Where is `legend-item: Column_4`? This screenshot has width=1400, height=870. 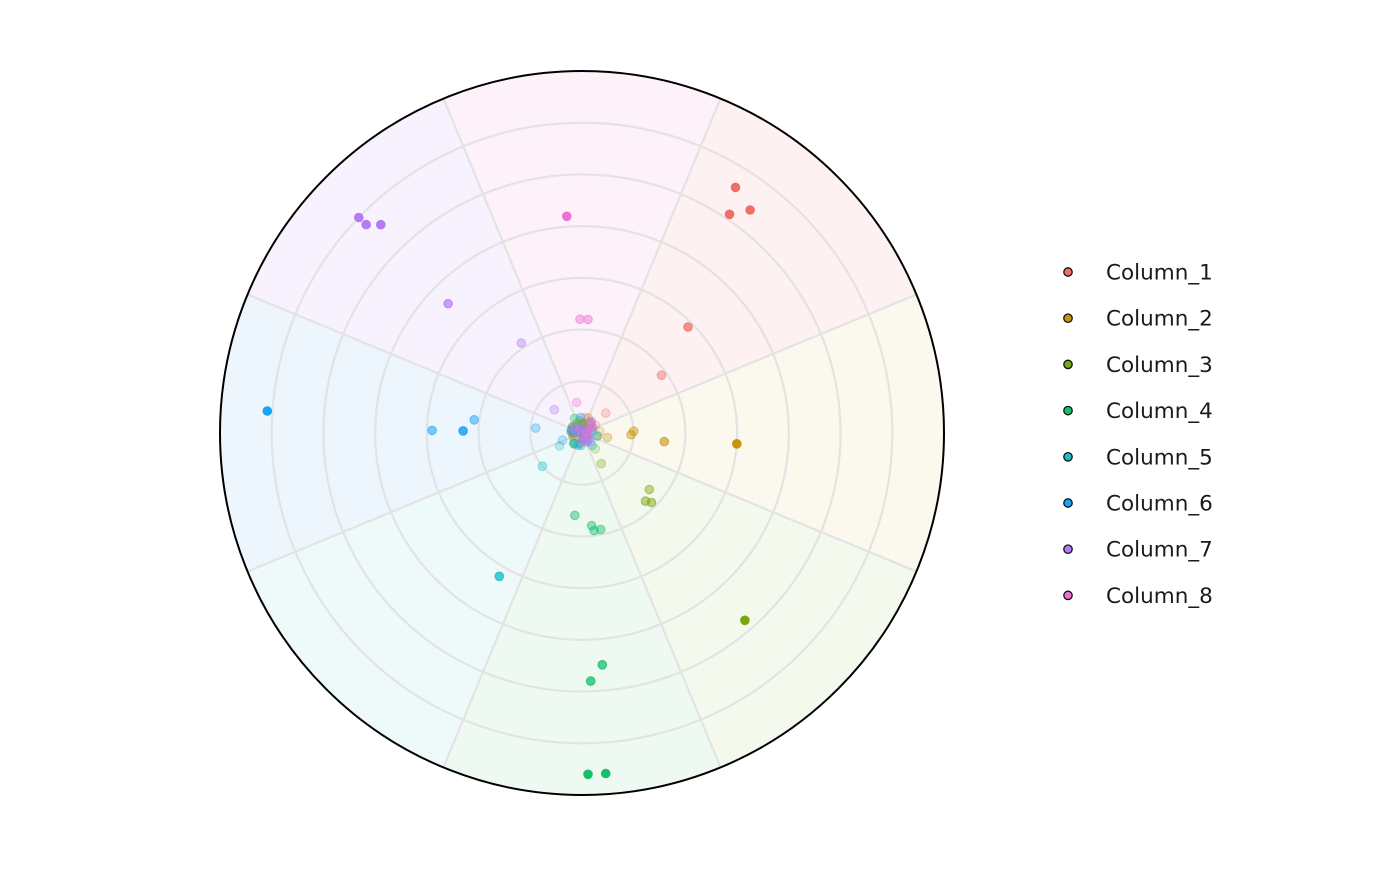
legend-item: Column_4 is located at coordinates (1138, 411).